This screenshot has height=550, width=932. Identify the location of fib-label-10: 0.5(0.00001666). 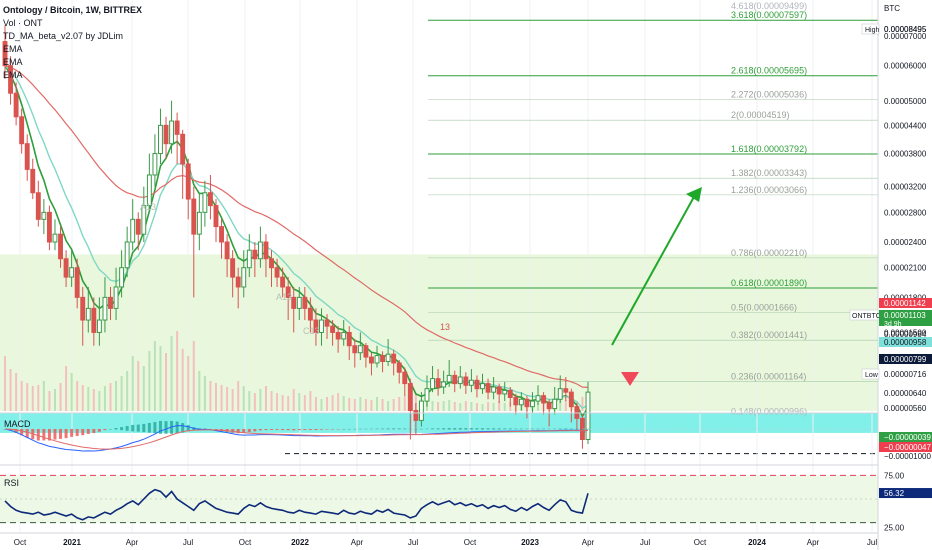
(764, 307).